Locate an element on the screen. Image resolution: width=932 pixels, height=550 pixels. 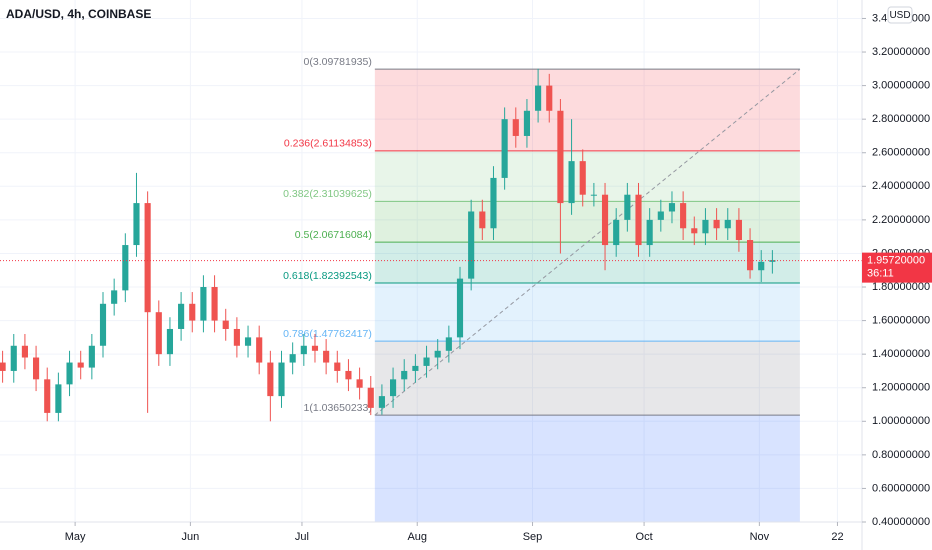
y-tick-label: 3.00000000 is located at coordinates (901, 86).